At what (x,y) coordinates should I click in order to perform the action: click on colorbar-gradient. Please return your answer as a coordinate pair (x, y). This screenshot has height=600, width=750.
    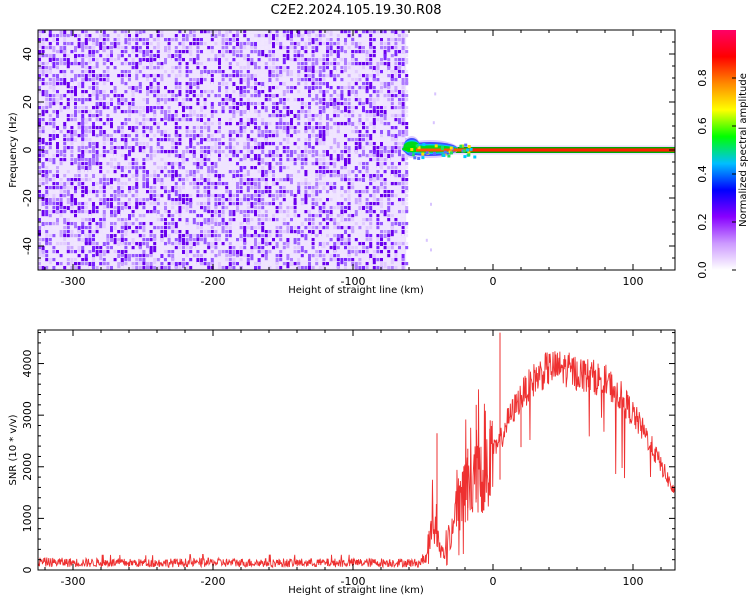
    Looking at the image, I should click on (724, 150).